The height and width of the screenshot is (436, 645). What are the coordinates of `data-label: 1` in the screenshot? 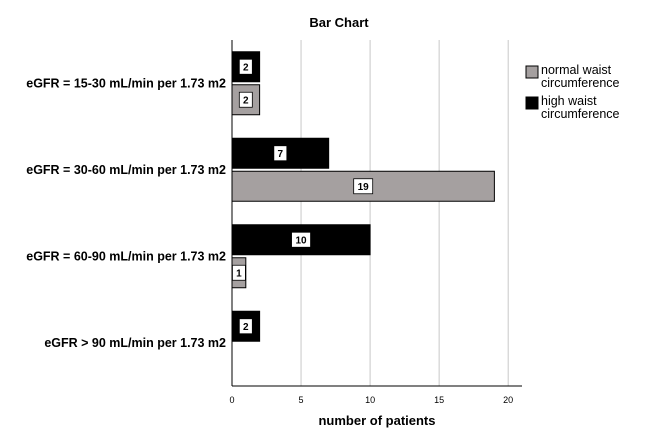 It's located at (239, 273).